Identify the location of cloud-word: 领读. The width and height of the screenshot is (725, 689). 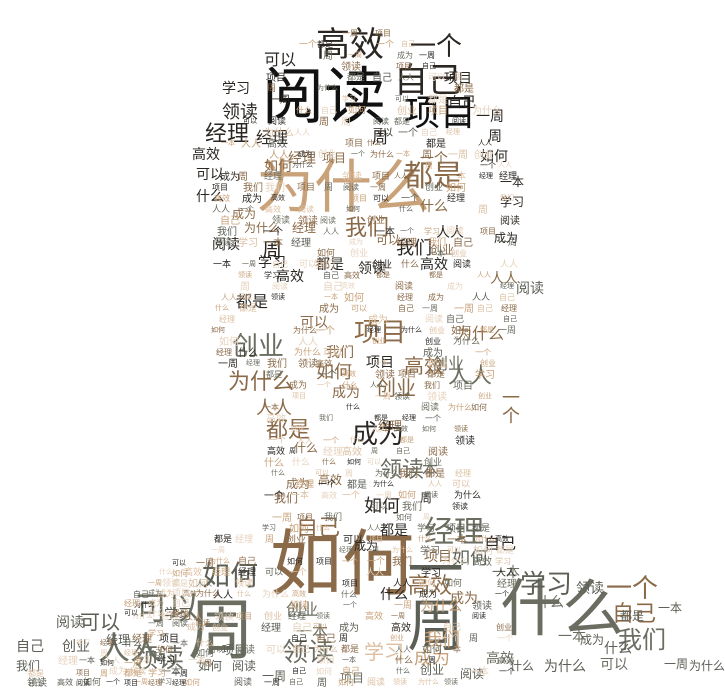
(402, 470).